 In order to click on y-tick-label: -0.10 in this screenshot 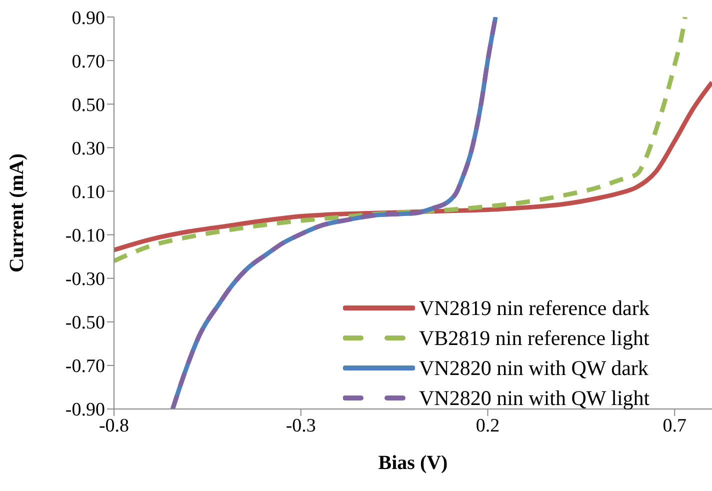, I will do `click(85, 236)`.